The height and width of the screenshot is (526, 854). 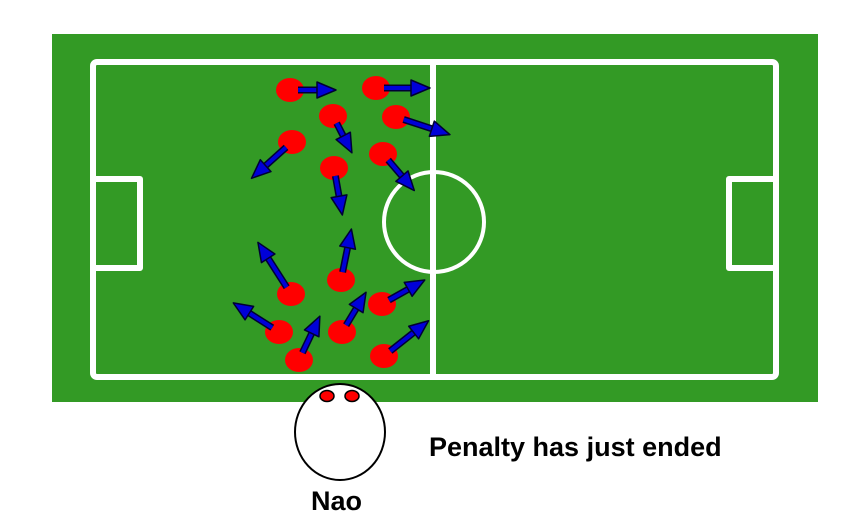 What do you see at coordinates (337, 501) in the screenshot?
I see `robot-name-label: Nao` at bounding box center [337, 501].